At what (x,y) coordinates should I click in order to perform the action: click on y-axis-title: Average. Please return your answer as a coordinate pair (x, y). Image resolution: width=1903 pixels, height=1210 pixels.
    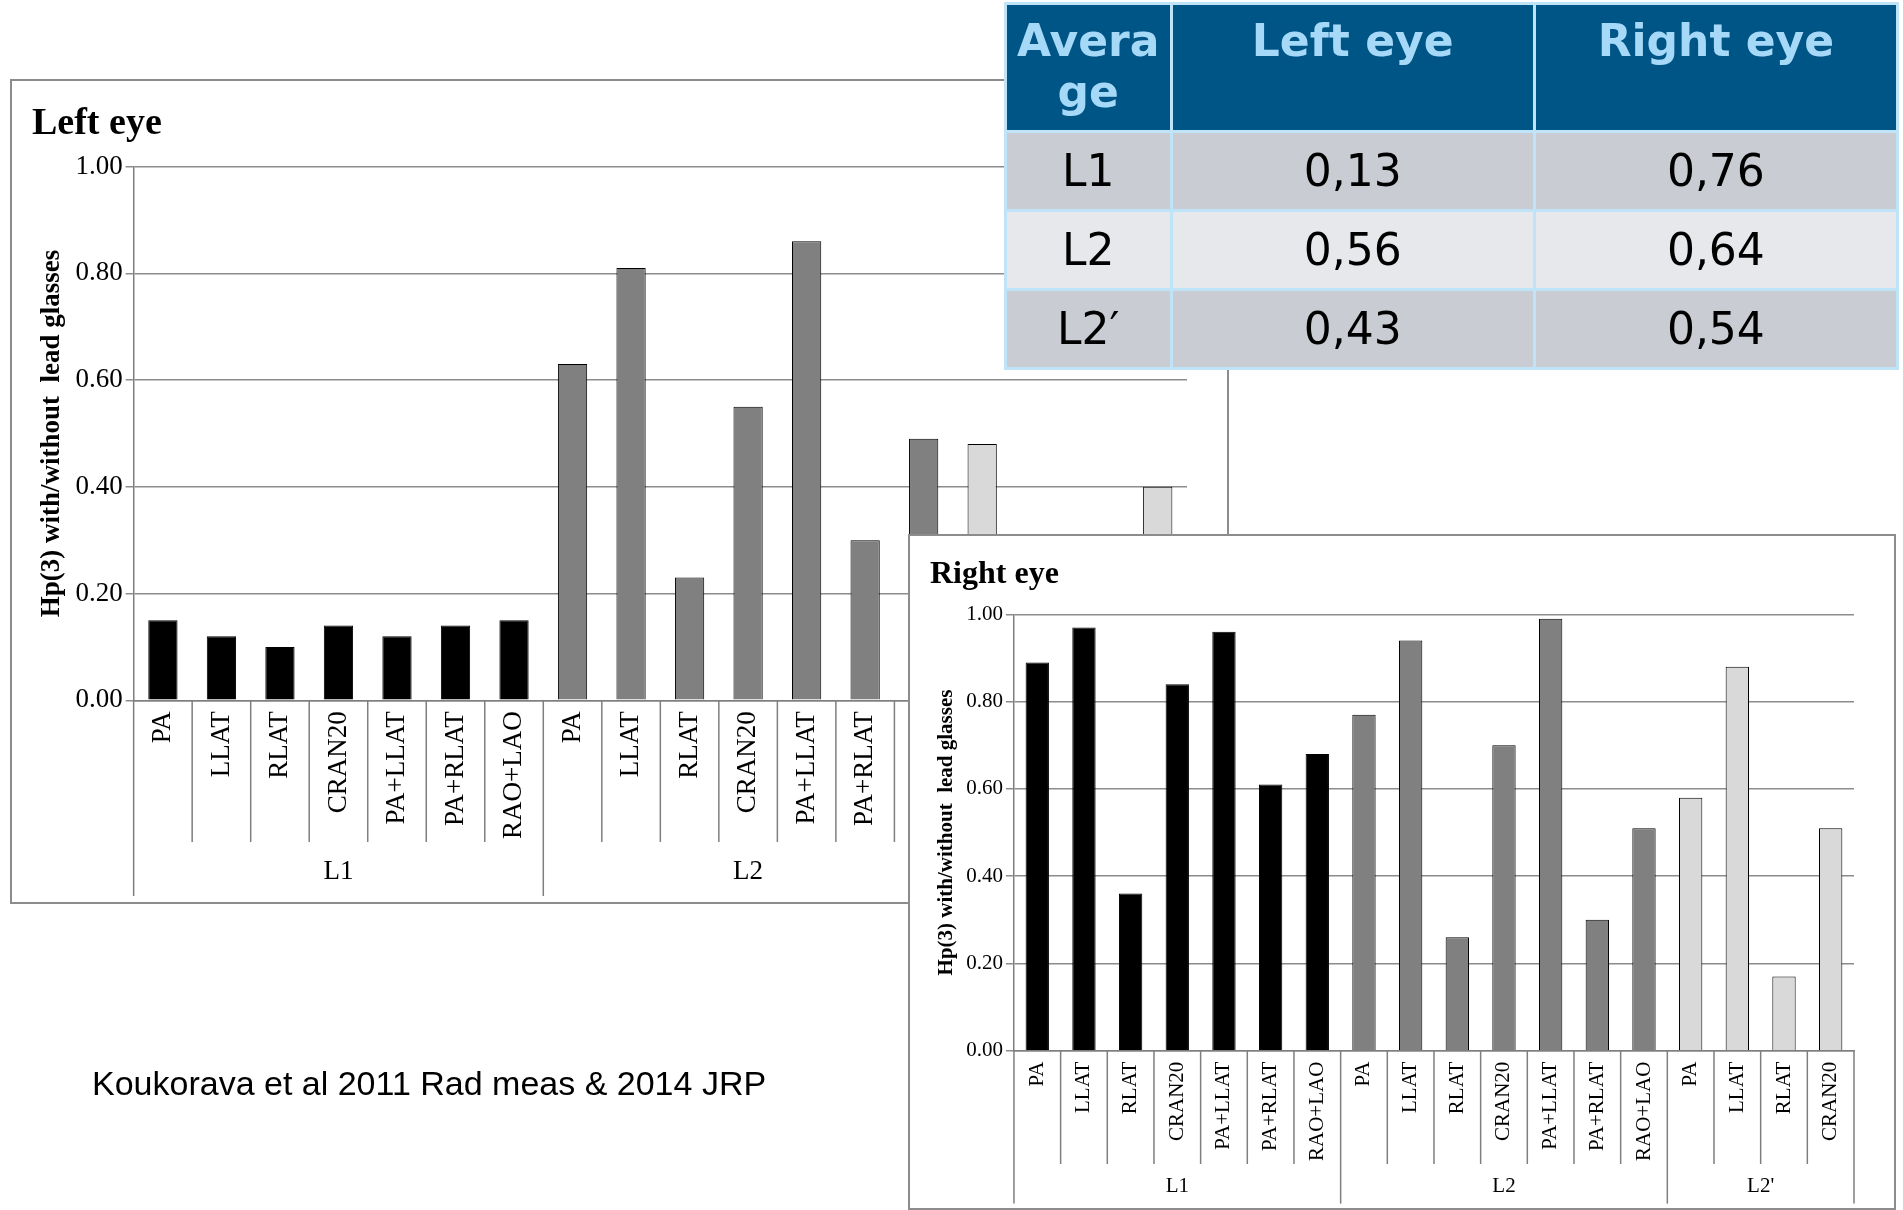
    Looking at the image, I should click on (1088, 67).